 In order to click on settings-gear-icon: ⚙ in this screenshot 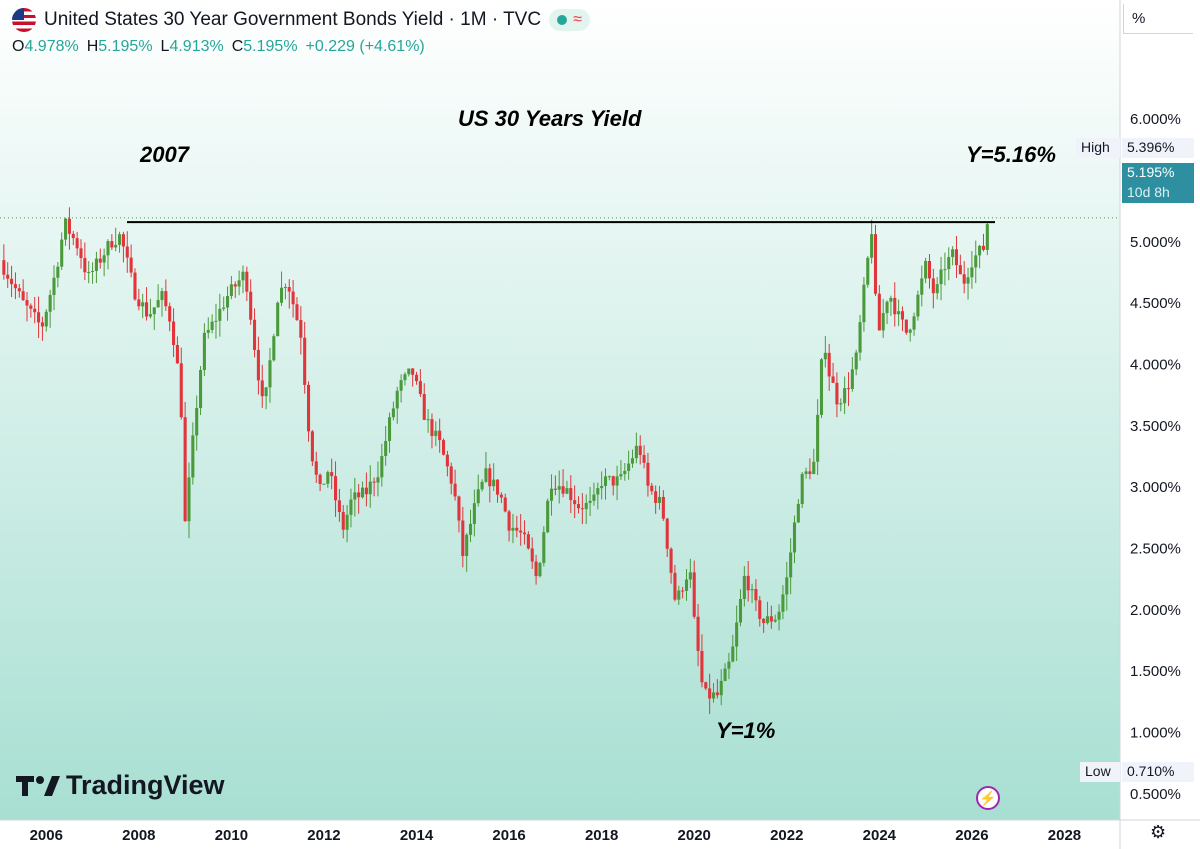, I will do `click(1158, 832)`.